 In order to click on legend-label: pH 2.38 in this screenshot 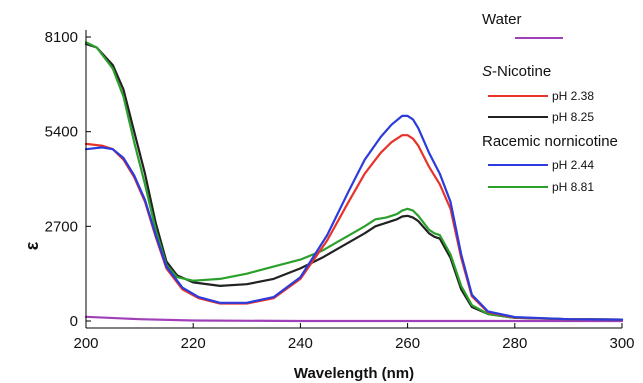, I will do `click(573, 96)`.